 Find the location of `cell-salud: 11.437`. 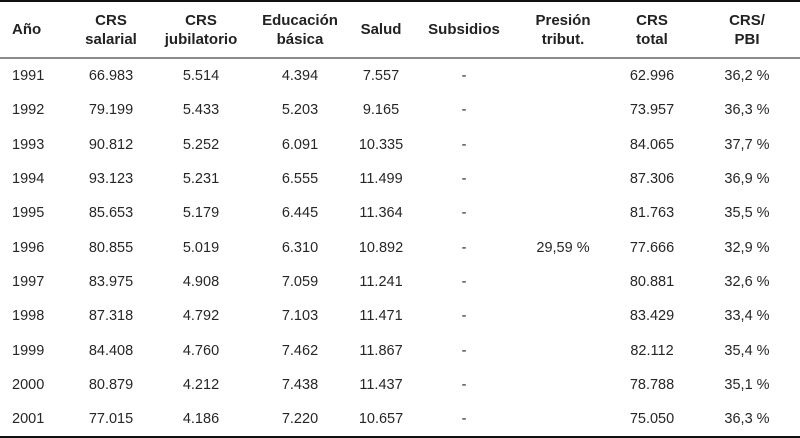

cell-salud: 11.437 is located at coordinates (381, 384).